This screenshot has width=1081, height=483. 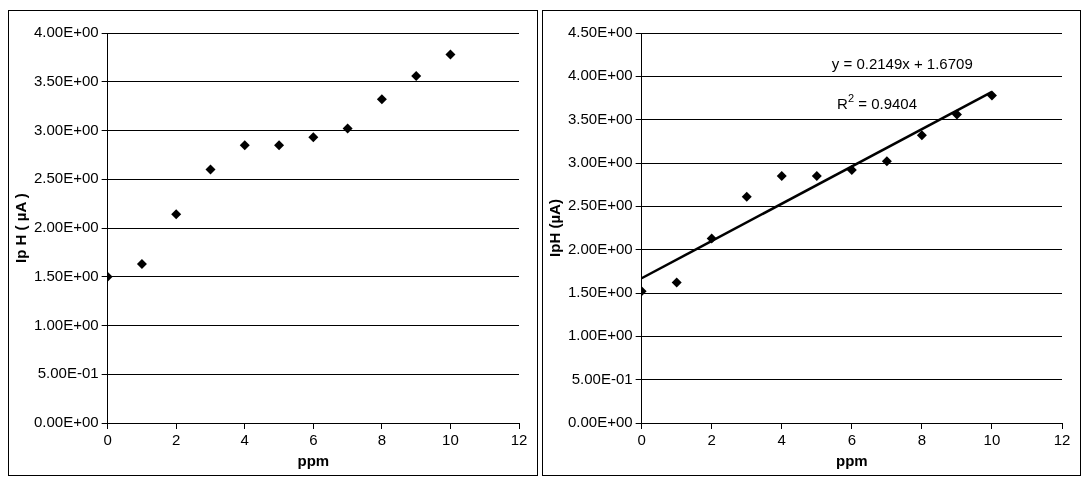 I want to click on y-tick-label: 4.50E+00, so click(x=600, y=32).